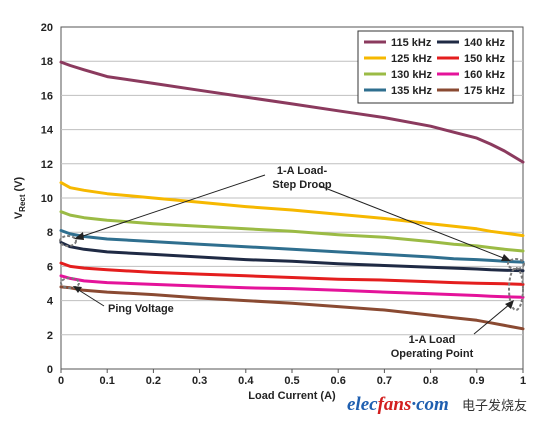  What do you see at coordinates (291, 381) in the screenshot?
I see `x-tick-label: 0.5` at bounding box center [291, 381].